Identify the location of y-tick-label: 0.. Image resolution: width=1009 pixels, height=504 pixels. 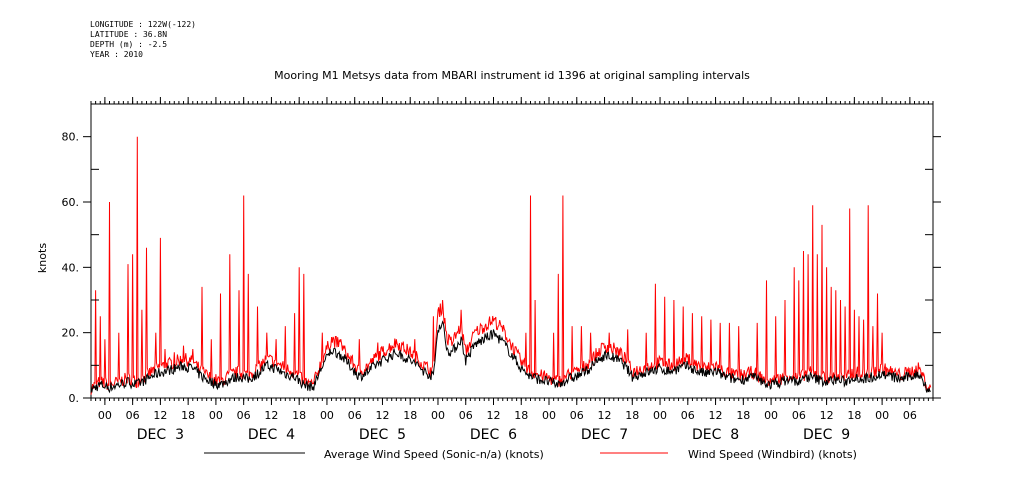
(74, 398).